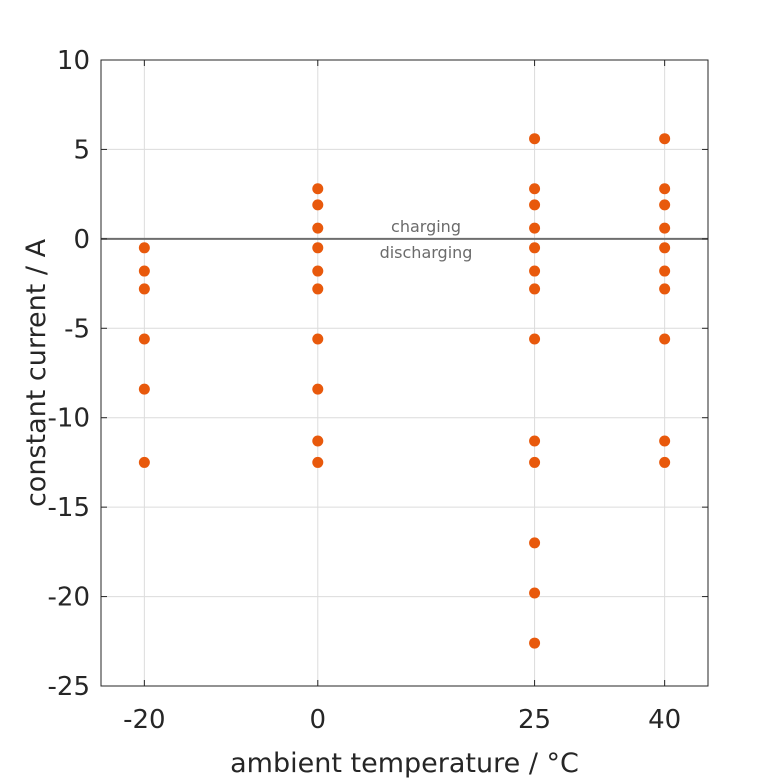 The height and width of the screenshot is (781, 781). What do you see at coordinates (426, 226) in the screenshot?
I see `charging-annotation: charging` at bounding box center [426, 226].